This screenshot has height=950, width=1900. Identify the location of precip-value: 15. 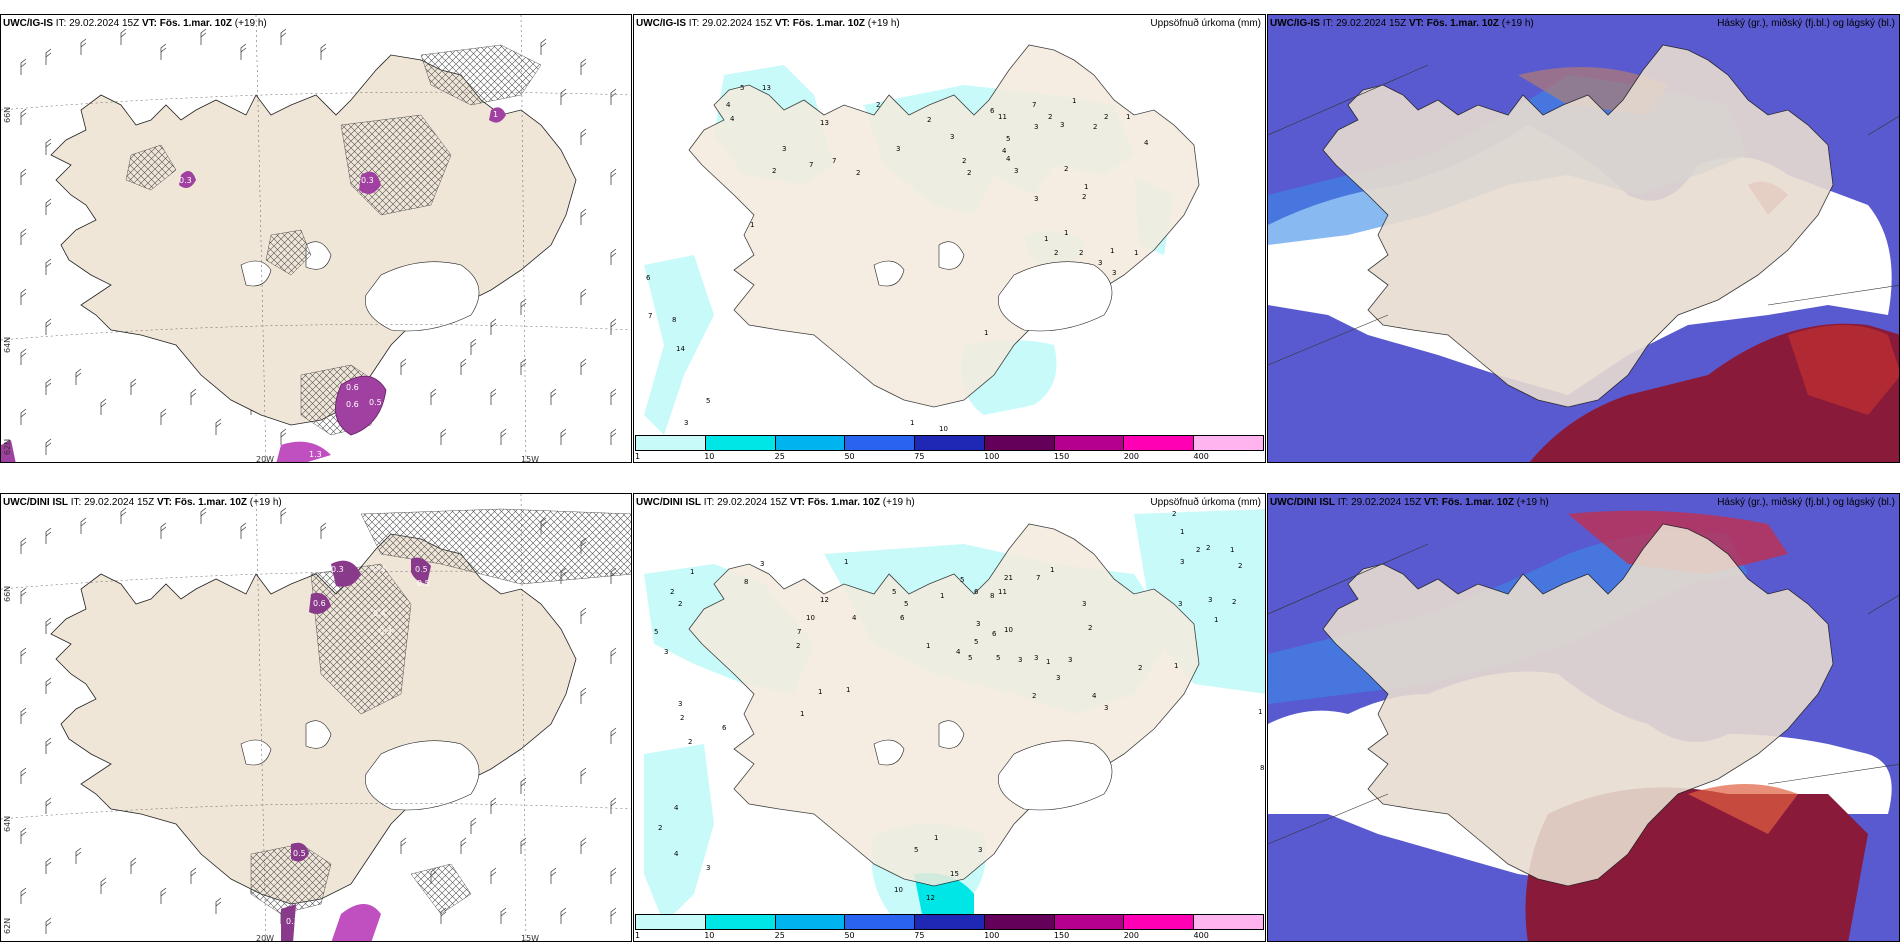
(954, 874).